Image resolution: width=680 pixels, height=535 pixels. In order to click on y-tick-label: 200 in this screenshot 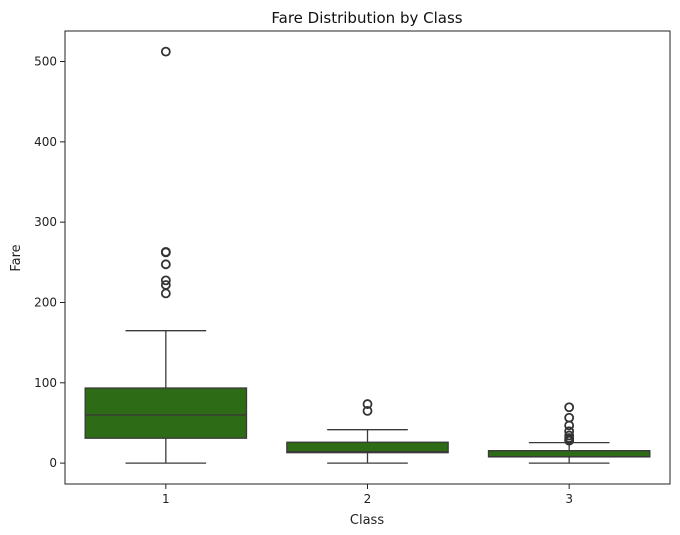, I will do `click(45, 302)`.